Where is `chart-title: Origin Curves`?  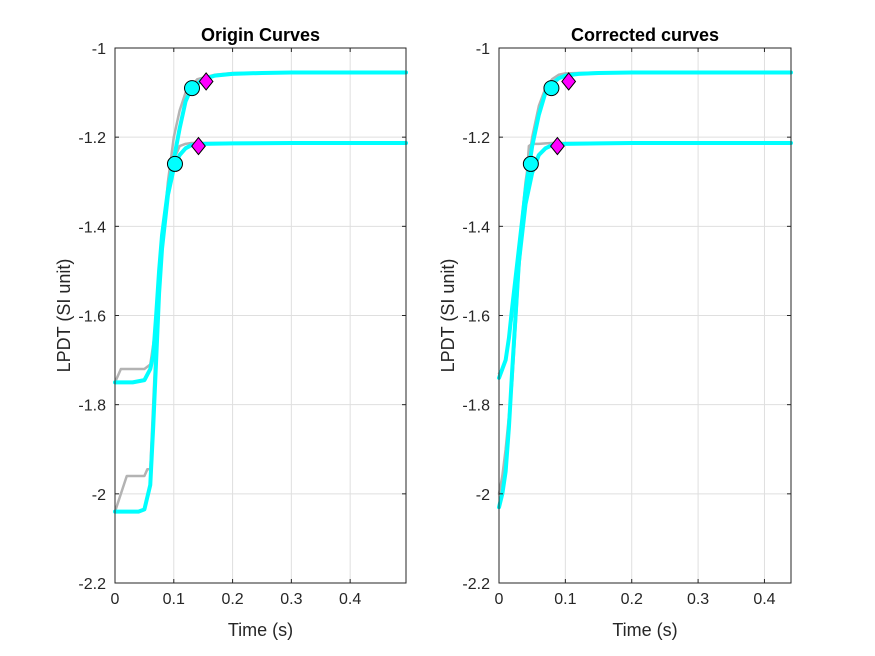 chart-title: Origin Curves is located at coordinates (260, 35).